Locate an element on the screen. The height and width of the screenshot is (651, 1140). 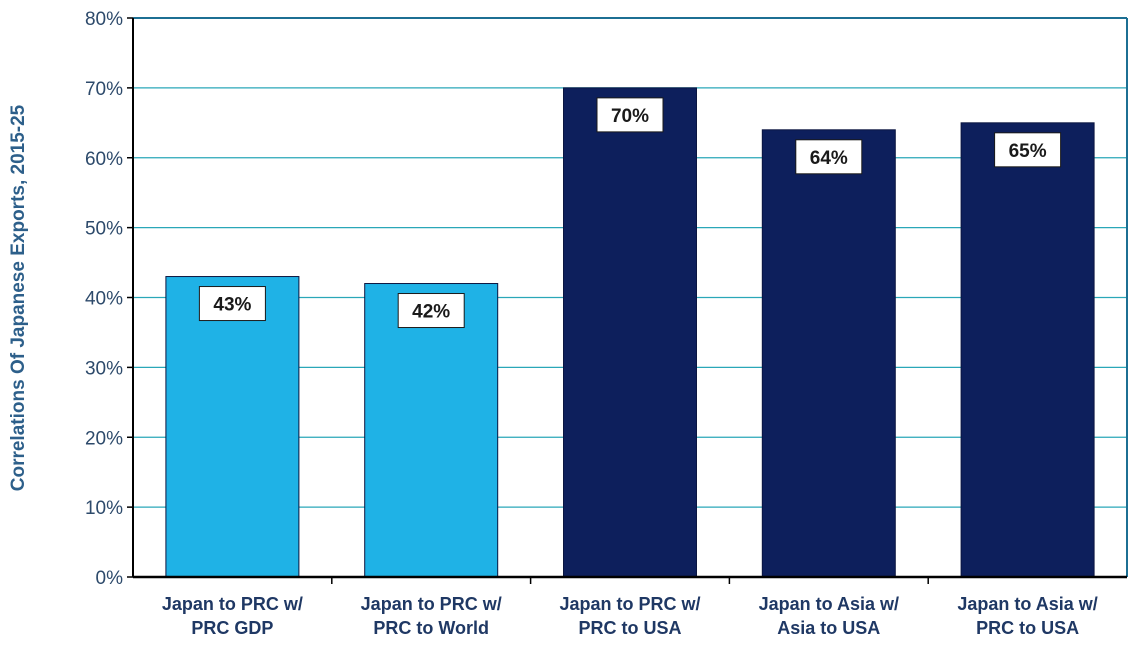
data-label: 70% is located at coordinates (630, 116).